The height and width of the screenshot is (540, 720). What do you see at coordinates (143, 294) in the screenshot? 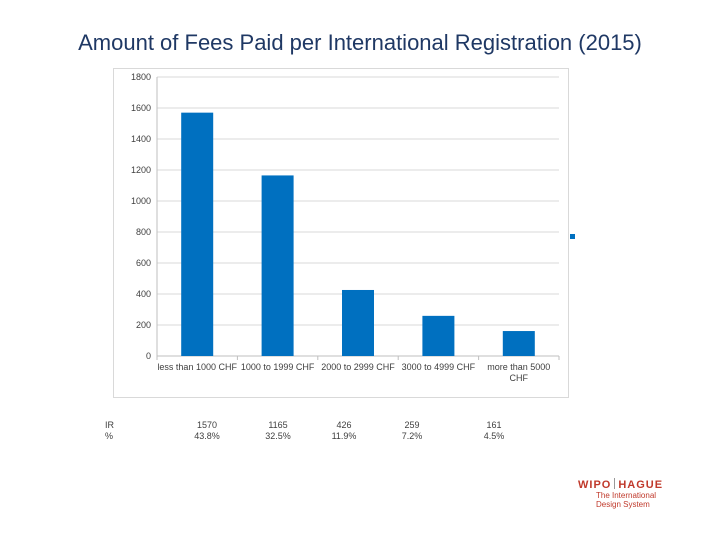
I see `y-tick-label: 400` at bounding box center [143, 294].